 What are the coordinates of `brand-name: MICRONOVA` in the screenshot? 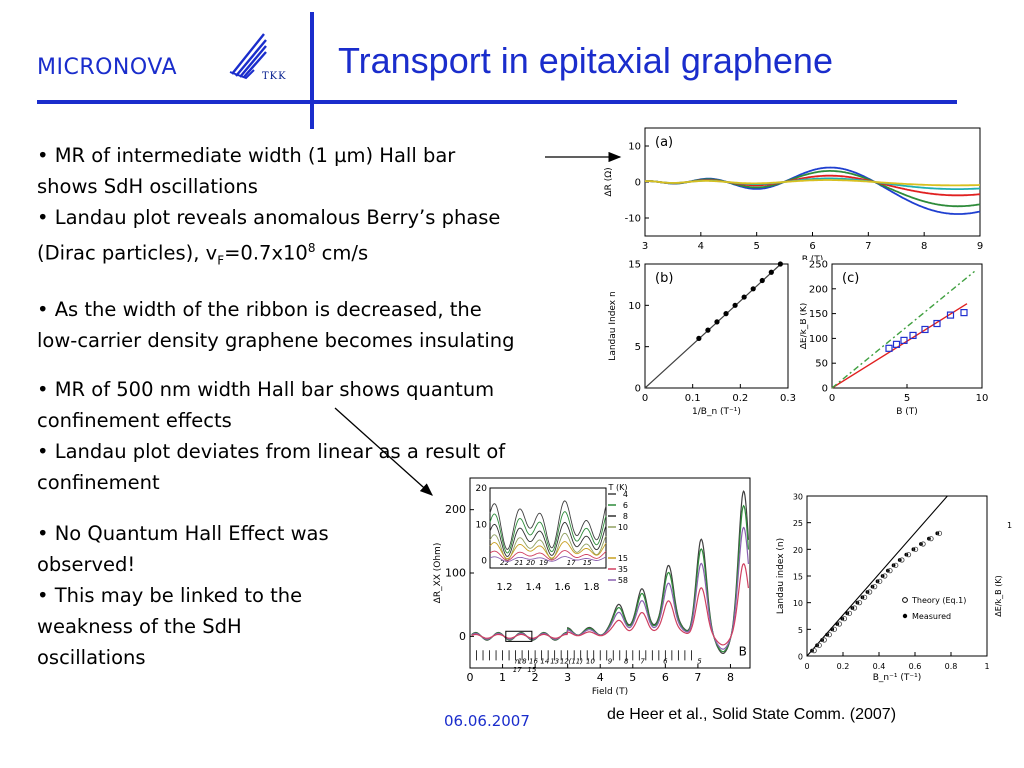 It's located at (107, 67).